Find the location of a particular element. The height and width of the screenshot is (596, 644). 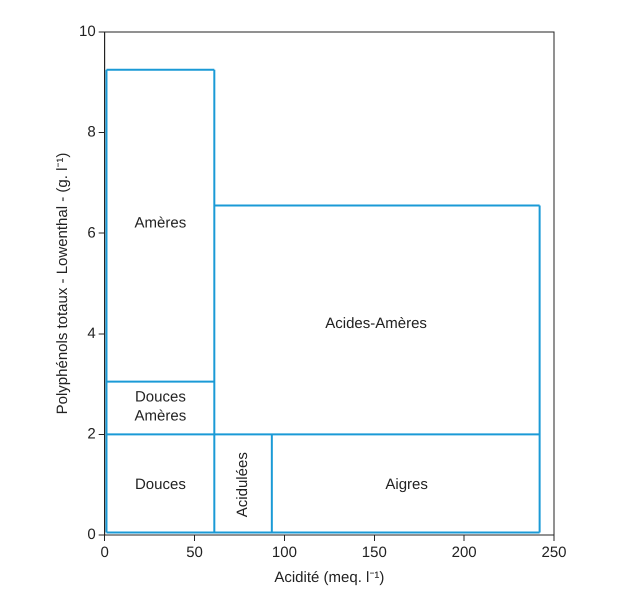

x-axis-title: Acidité (meq. l⁻¹) is located at coordinates (329, 577).